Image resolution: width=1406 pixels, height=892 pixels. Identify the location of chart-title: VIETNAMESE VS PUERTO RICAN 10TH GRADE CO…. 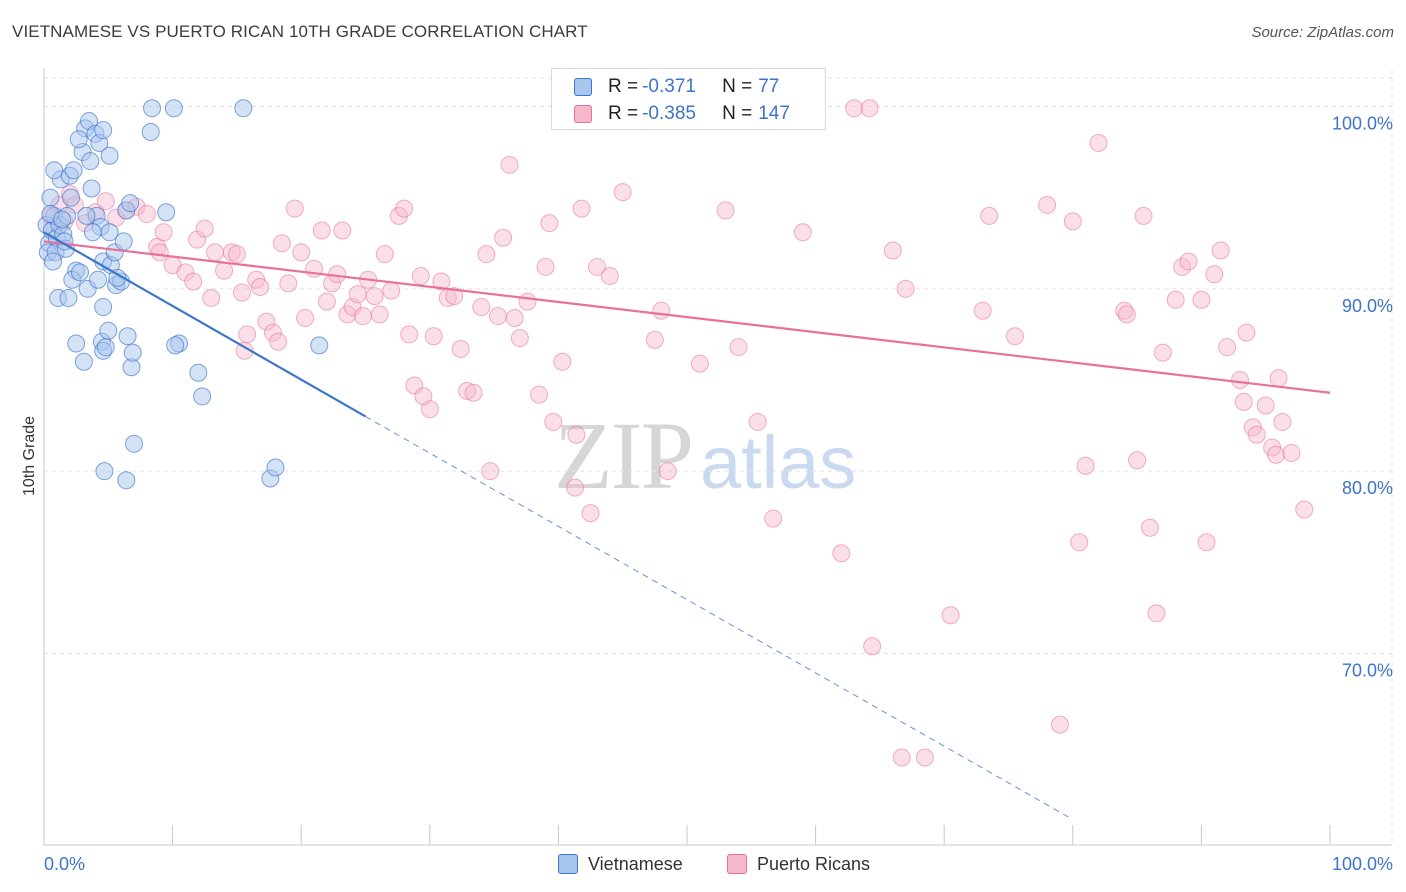
(300, 31).